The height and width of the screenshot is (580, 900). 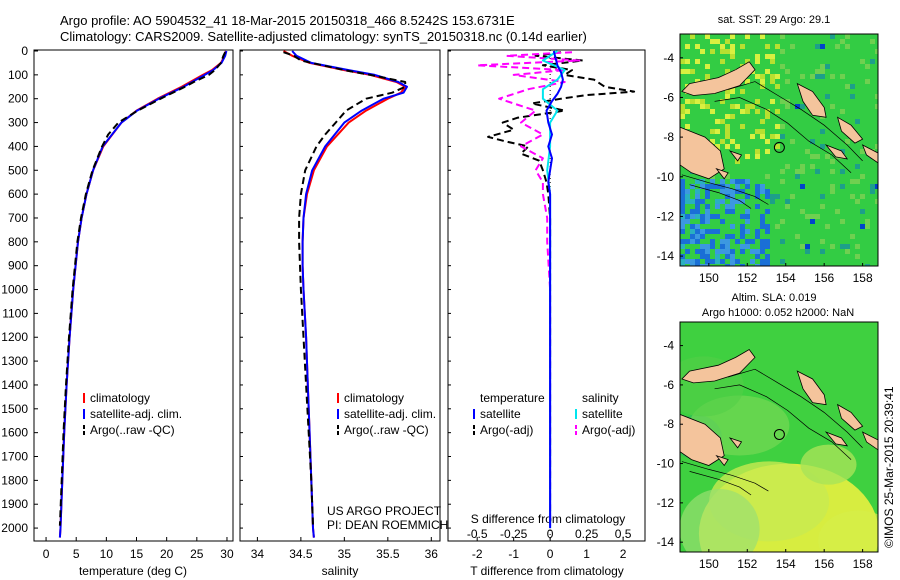 I want to click on salinity-xlabel: salinity, so click(x=340, y=571).